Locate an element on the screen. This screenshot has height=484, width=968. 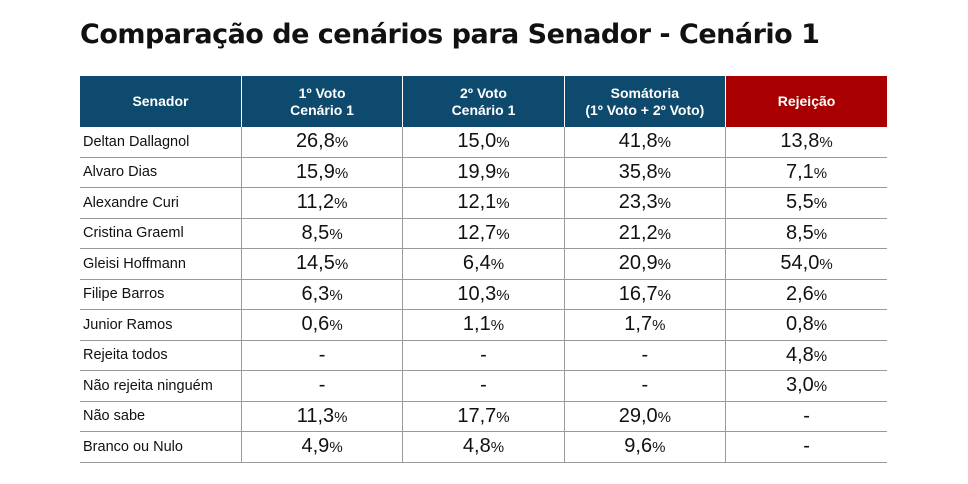
row-label: Não rejeita ninguém is located at coordinates (161, 386).